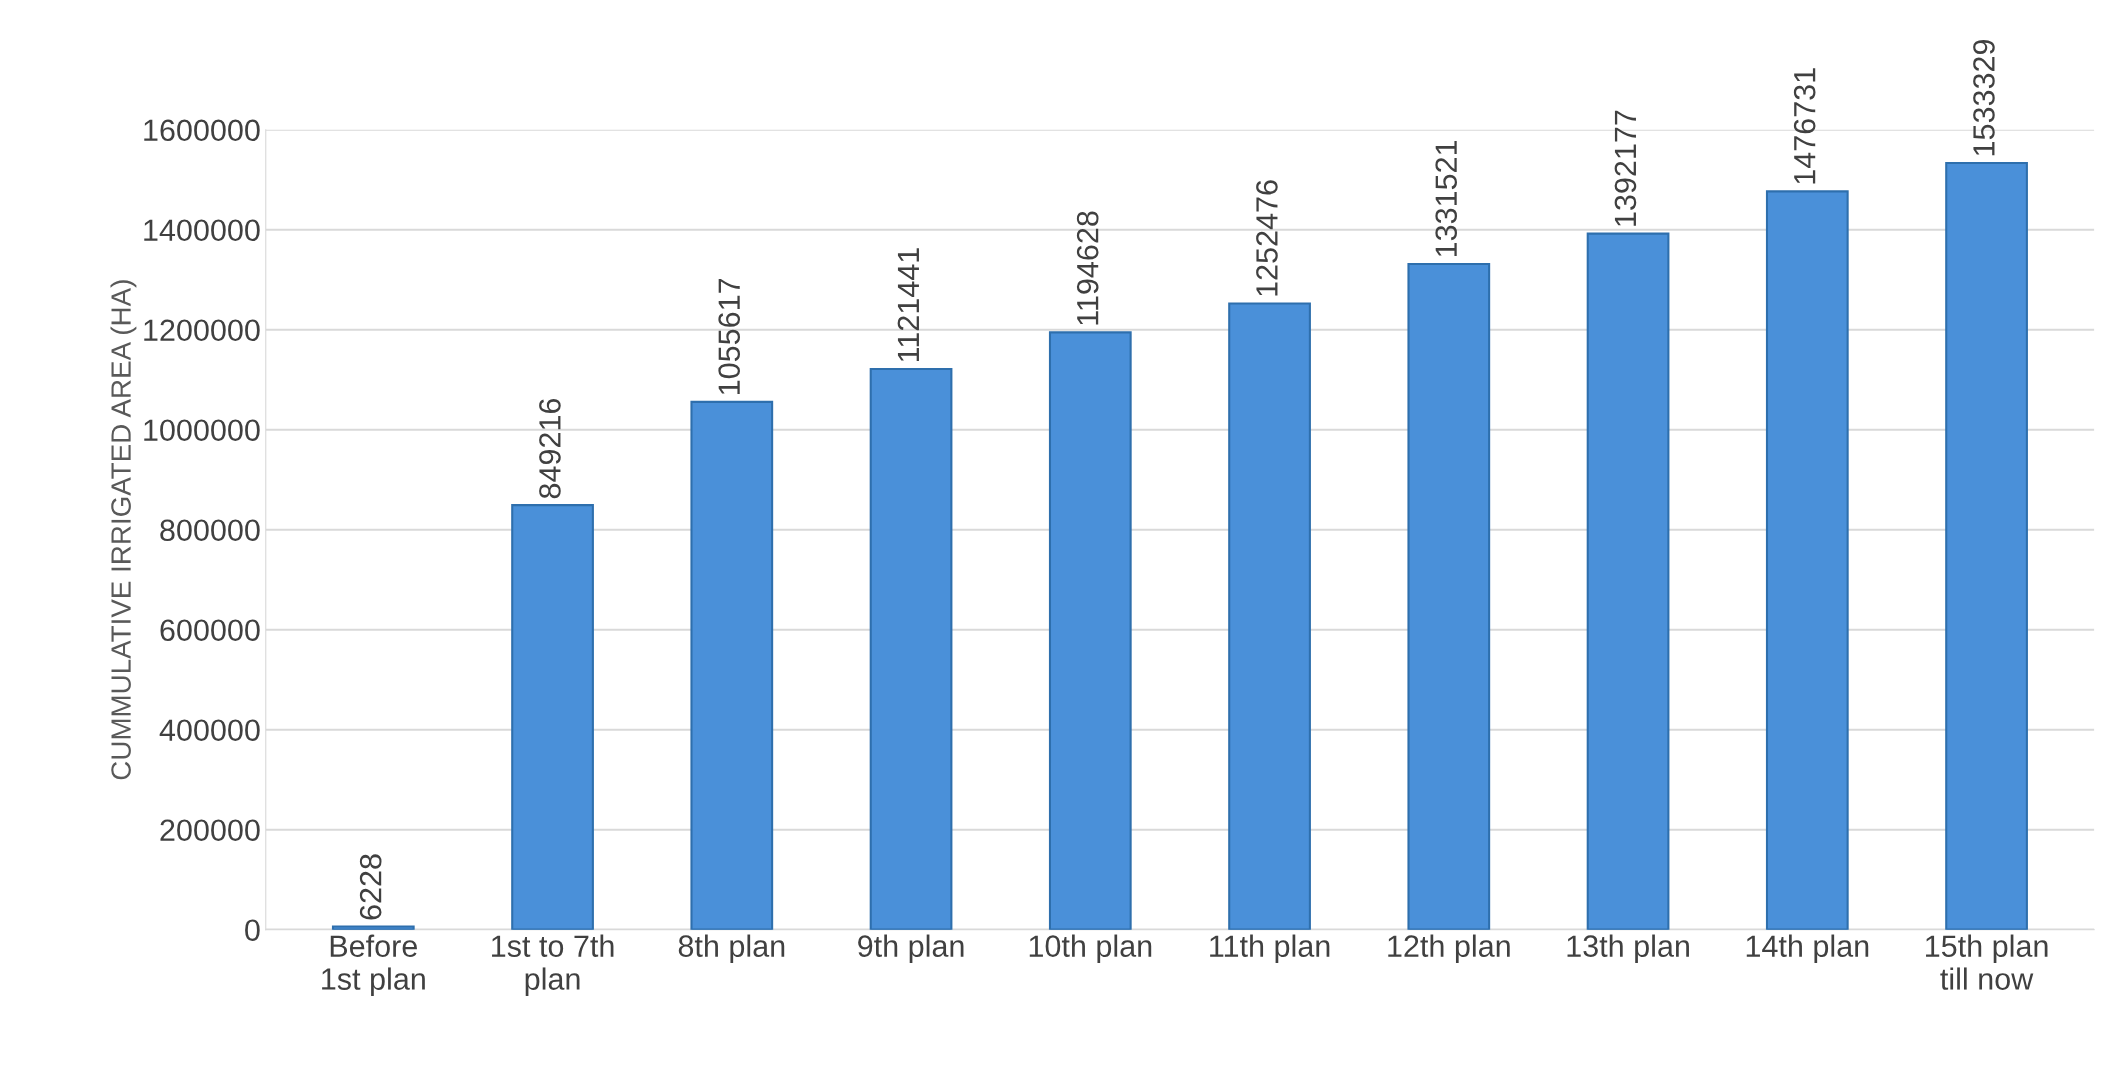  What do you see at coordinates (202, 430) in the screenshot?
I see `y-tick-label: 1000000` at bounding box center [202, 430].